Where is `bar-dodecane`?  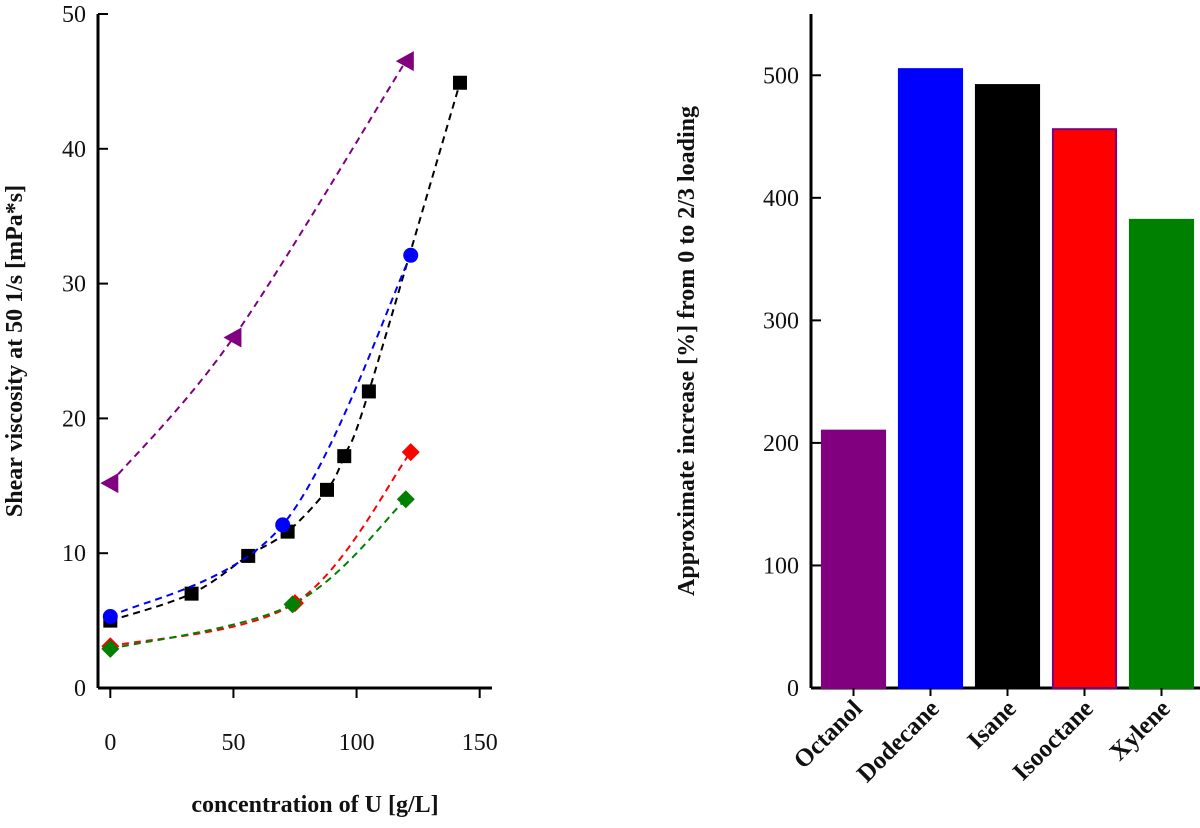
bar-dodecane is located at coordinates (930, 379).